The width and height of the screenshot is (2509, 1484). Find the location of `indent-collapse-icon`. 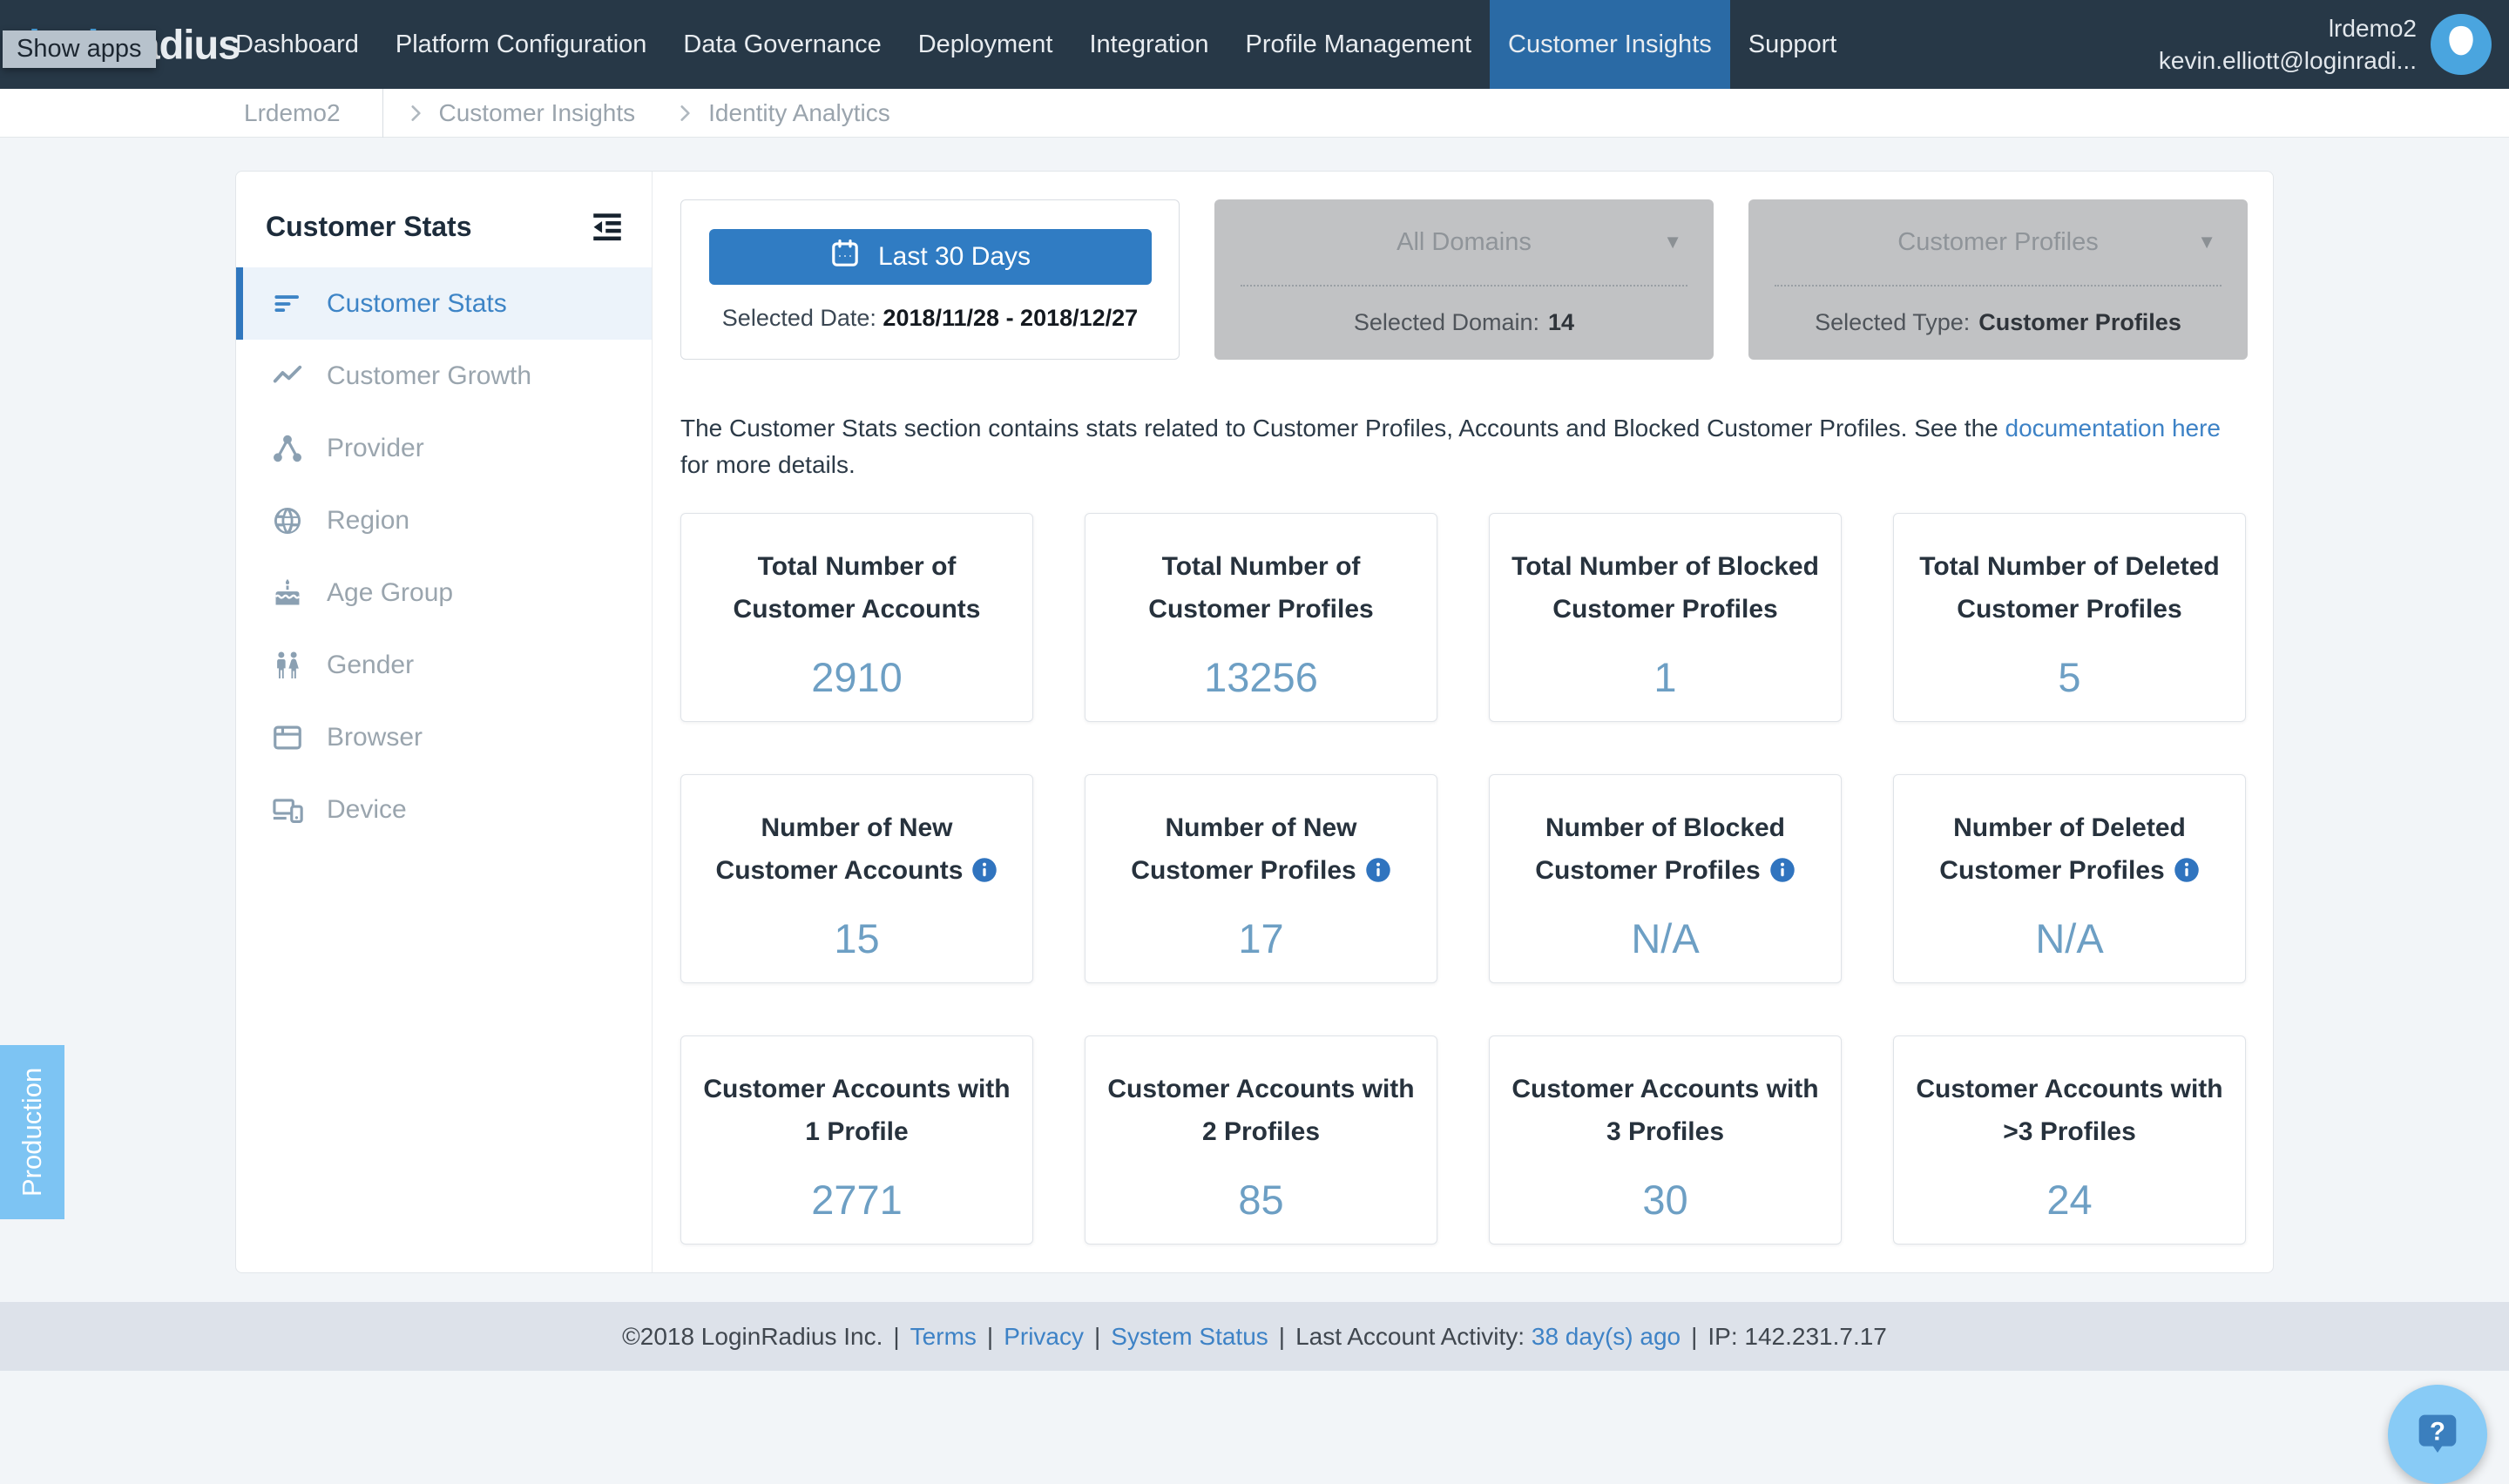

indent-collapse-icon is located at coordinates (607, 227).